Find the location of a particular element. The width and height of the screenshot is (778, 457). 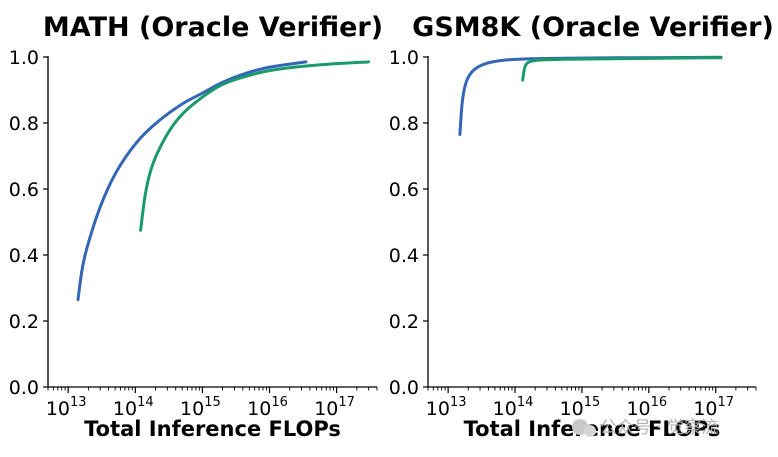

watermark: 公众号 · 觉察流 is located at coordinates (645, 428).